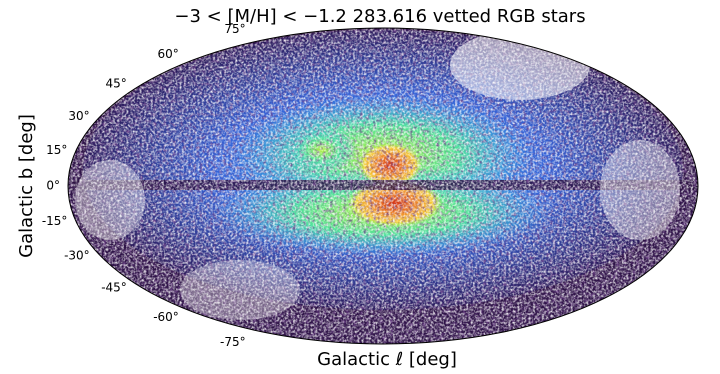  I want to click on lat-tick-label: 15°, so click(56, 150).